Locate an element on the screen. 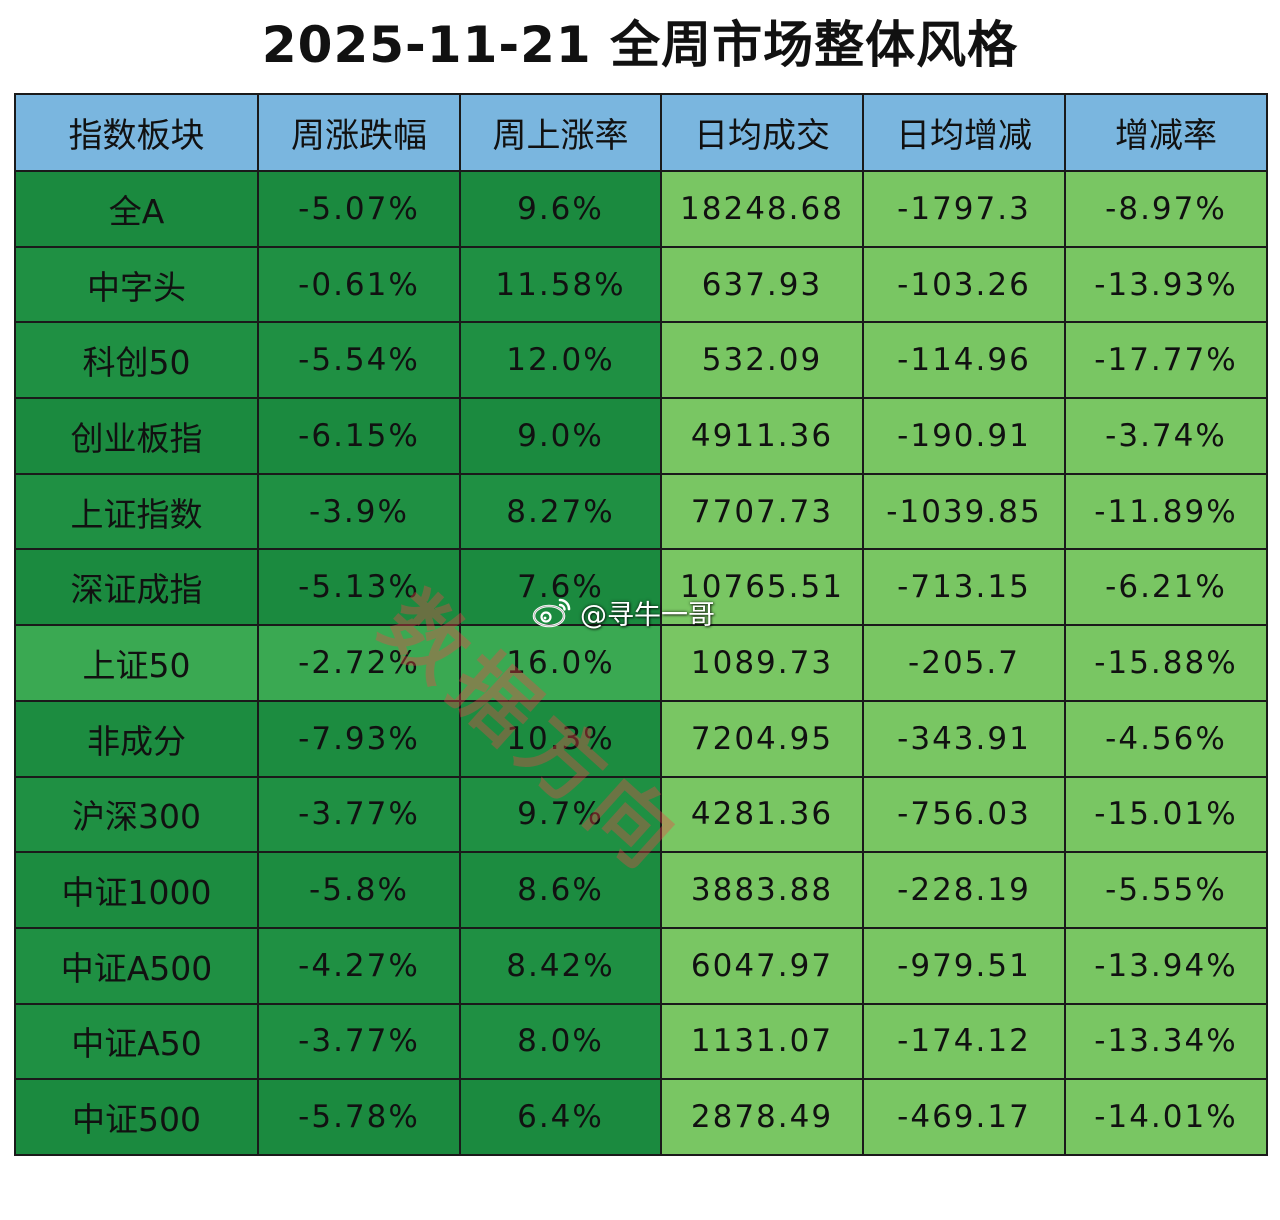  table-cell: -13.94% is located at coordinates (1166, 965).